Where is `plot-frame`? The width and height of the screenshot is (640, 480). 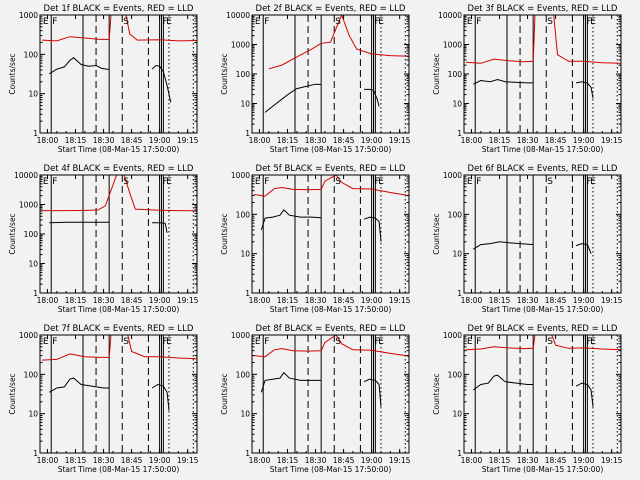
plot-frame is located at coordinates (542, 394).